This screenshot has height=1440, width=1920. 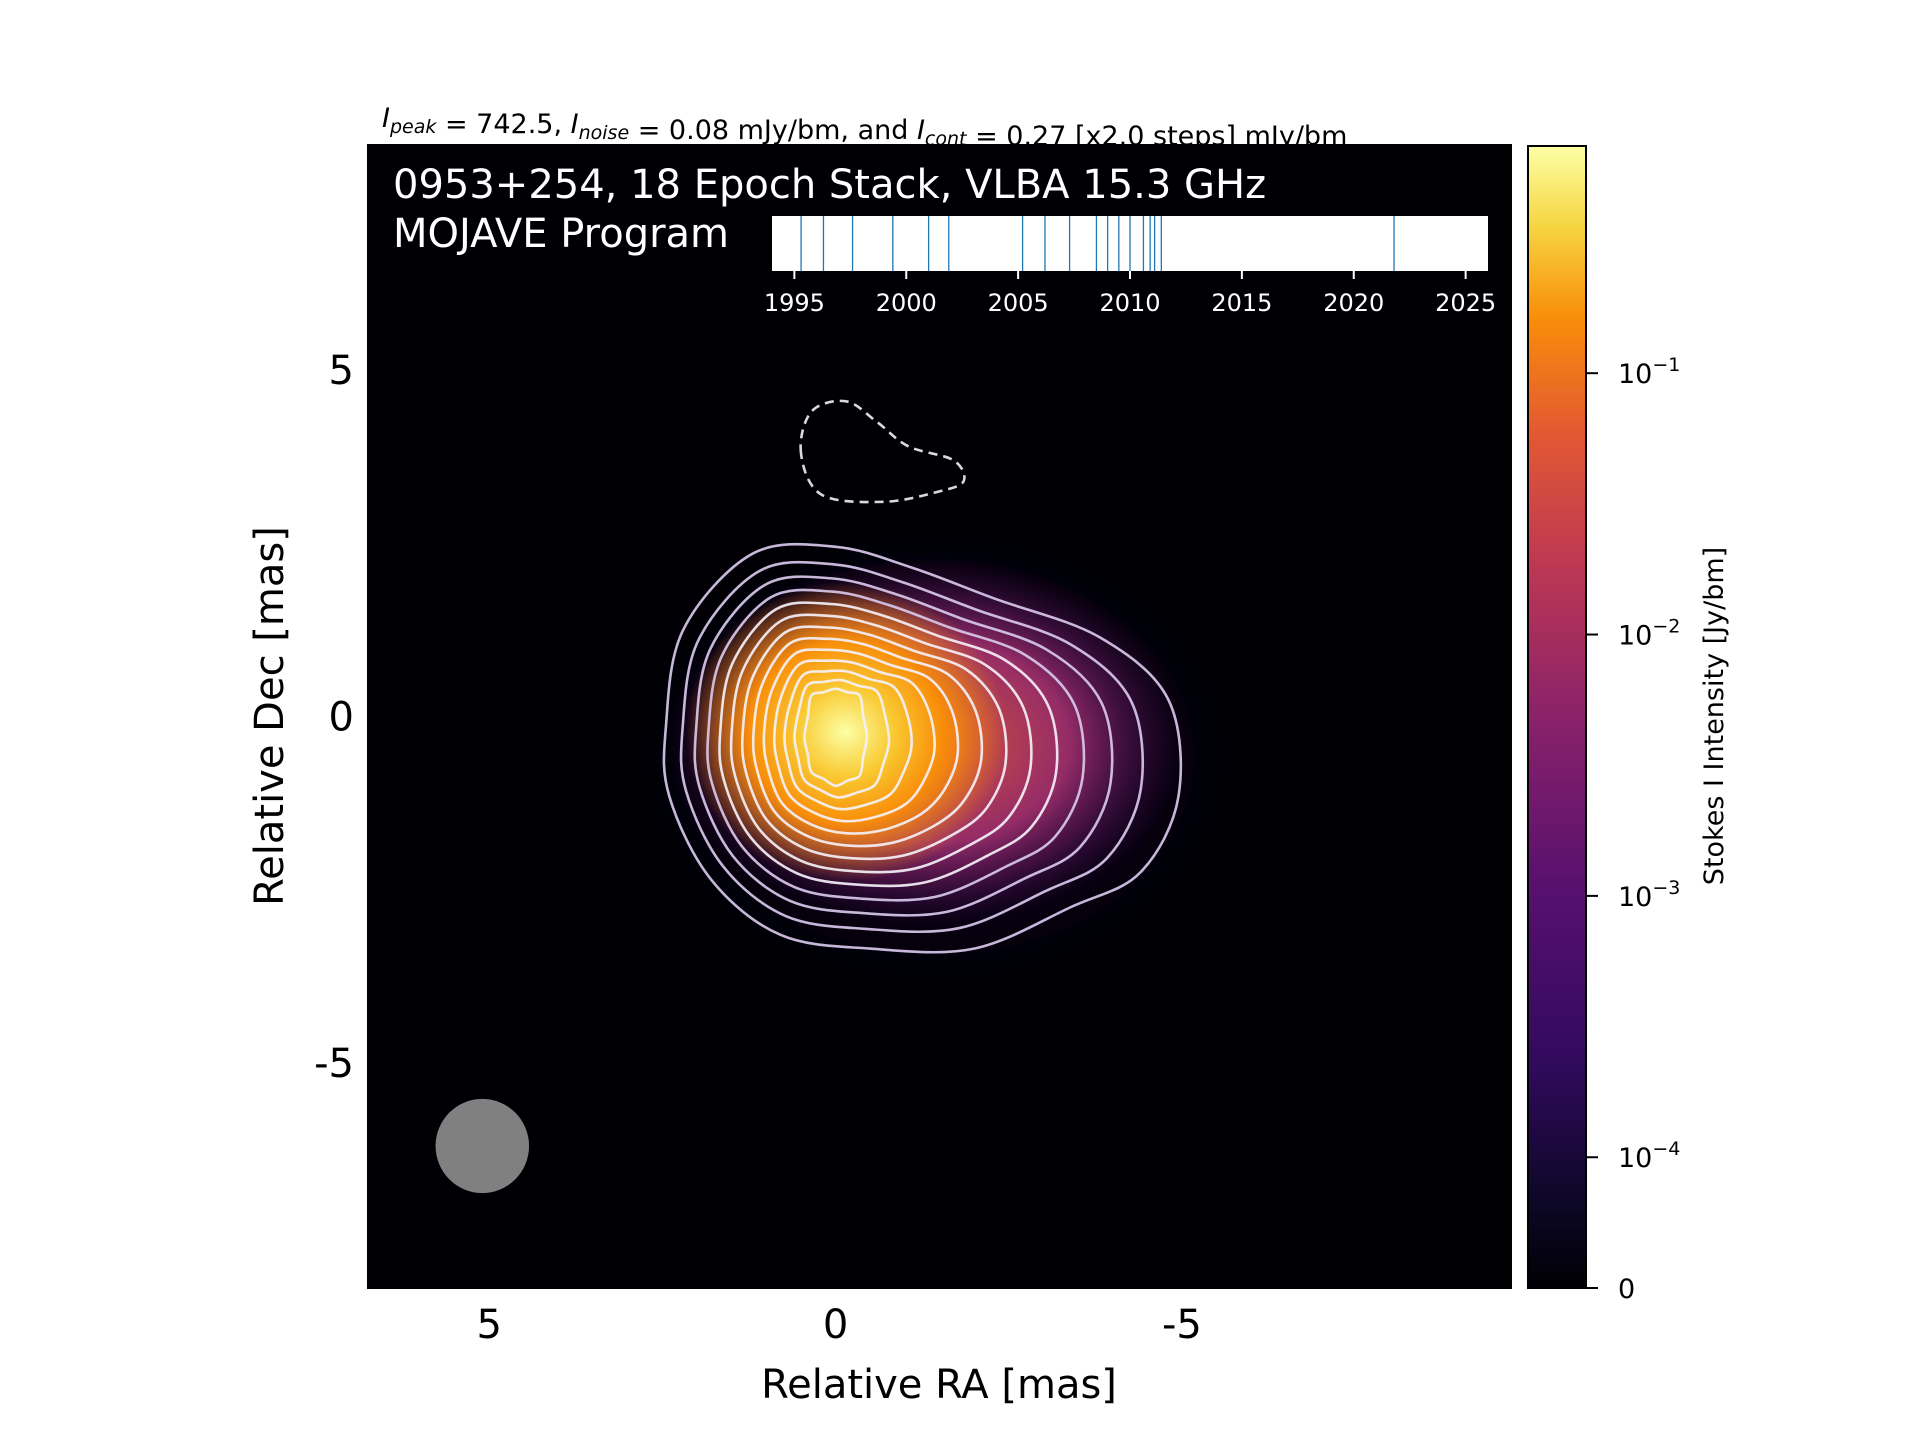 What do you see at coordinates (829, 185) in the screenshot?
I see `overlay-title-line1: 0953+254, 18 Epoch Stack, VLBA 15.3 GHz` at bounding box center [829, 185].